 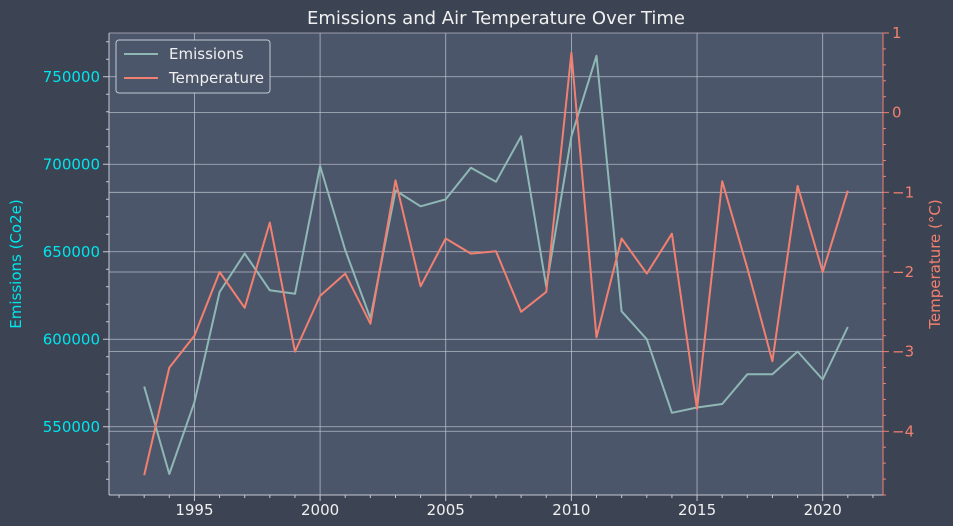 I want to click on y-right-tick-label: 1, so click(x=897, y=33).